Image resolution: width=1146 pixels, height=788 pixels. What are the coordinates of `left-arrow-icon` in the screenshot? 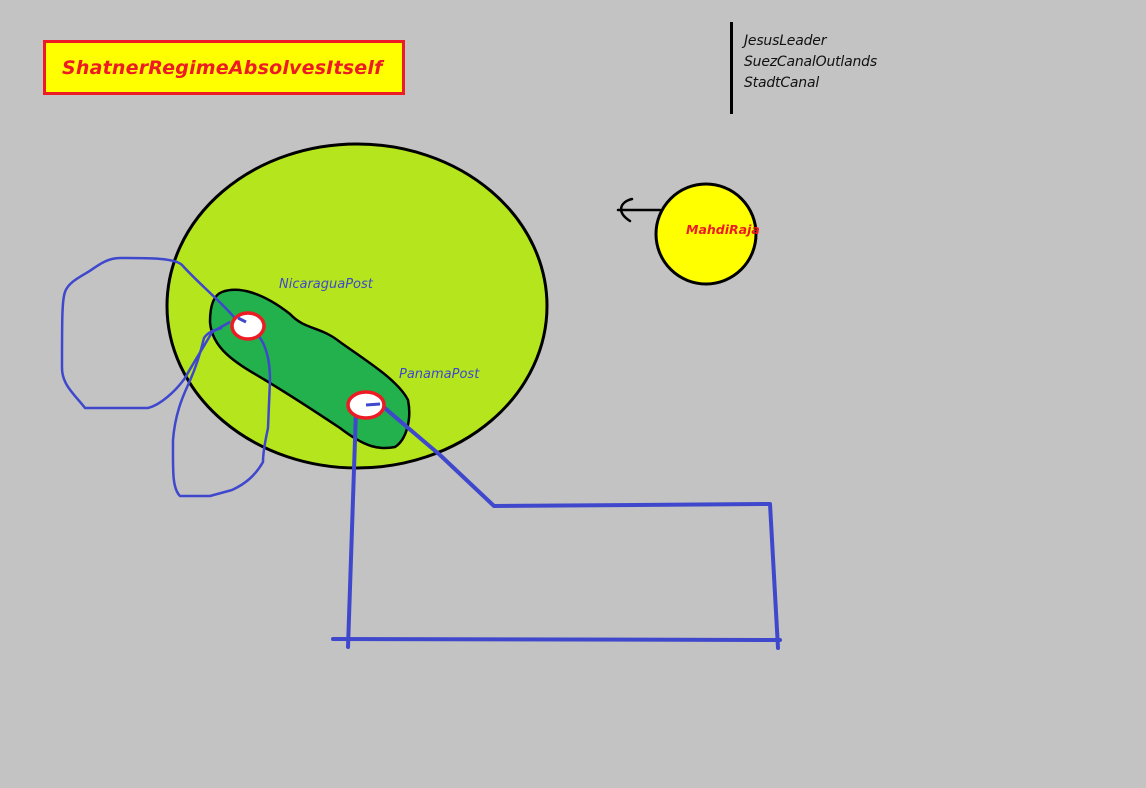 It's located at (639, 210).